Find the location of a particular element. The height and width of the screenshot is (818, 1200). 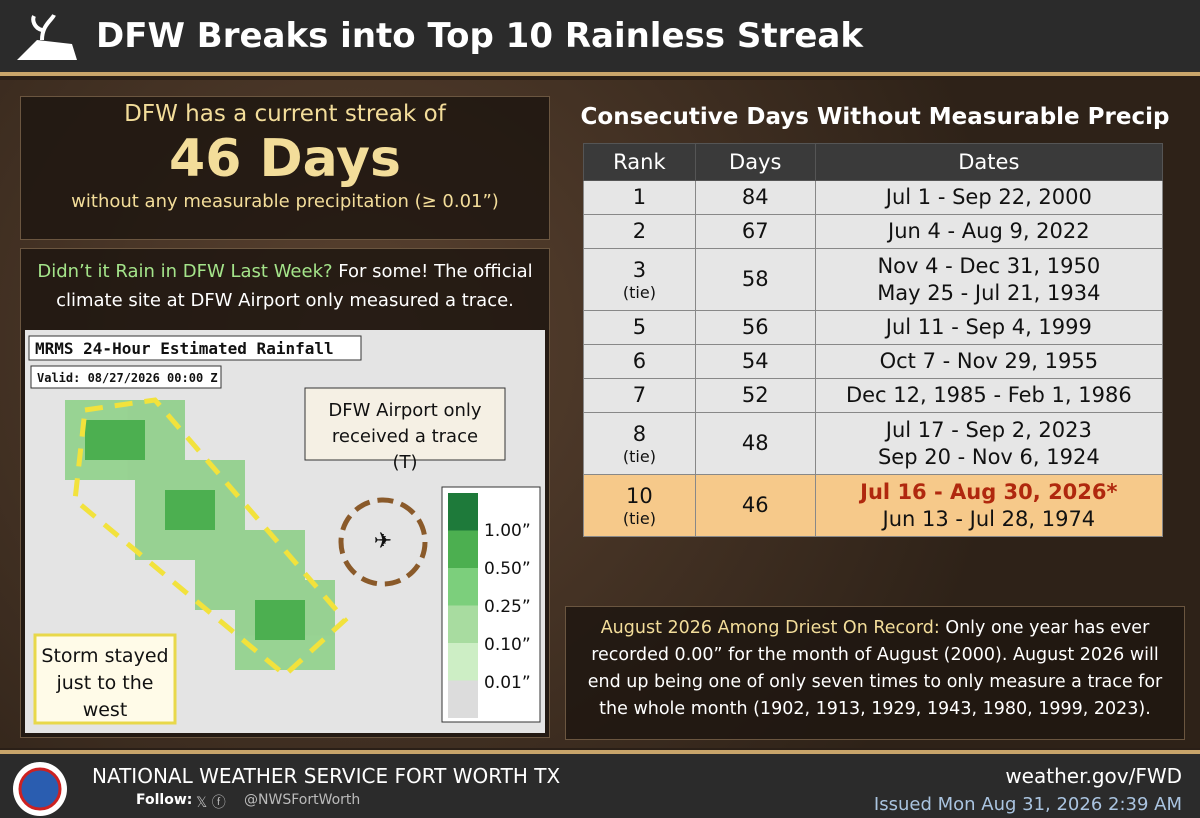

table-row: 2 67 Jun 4 - Aug 9, 2022 is located at coordinates (873, 231).